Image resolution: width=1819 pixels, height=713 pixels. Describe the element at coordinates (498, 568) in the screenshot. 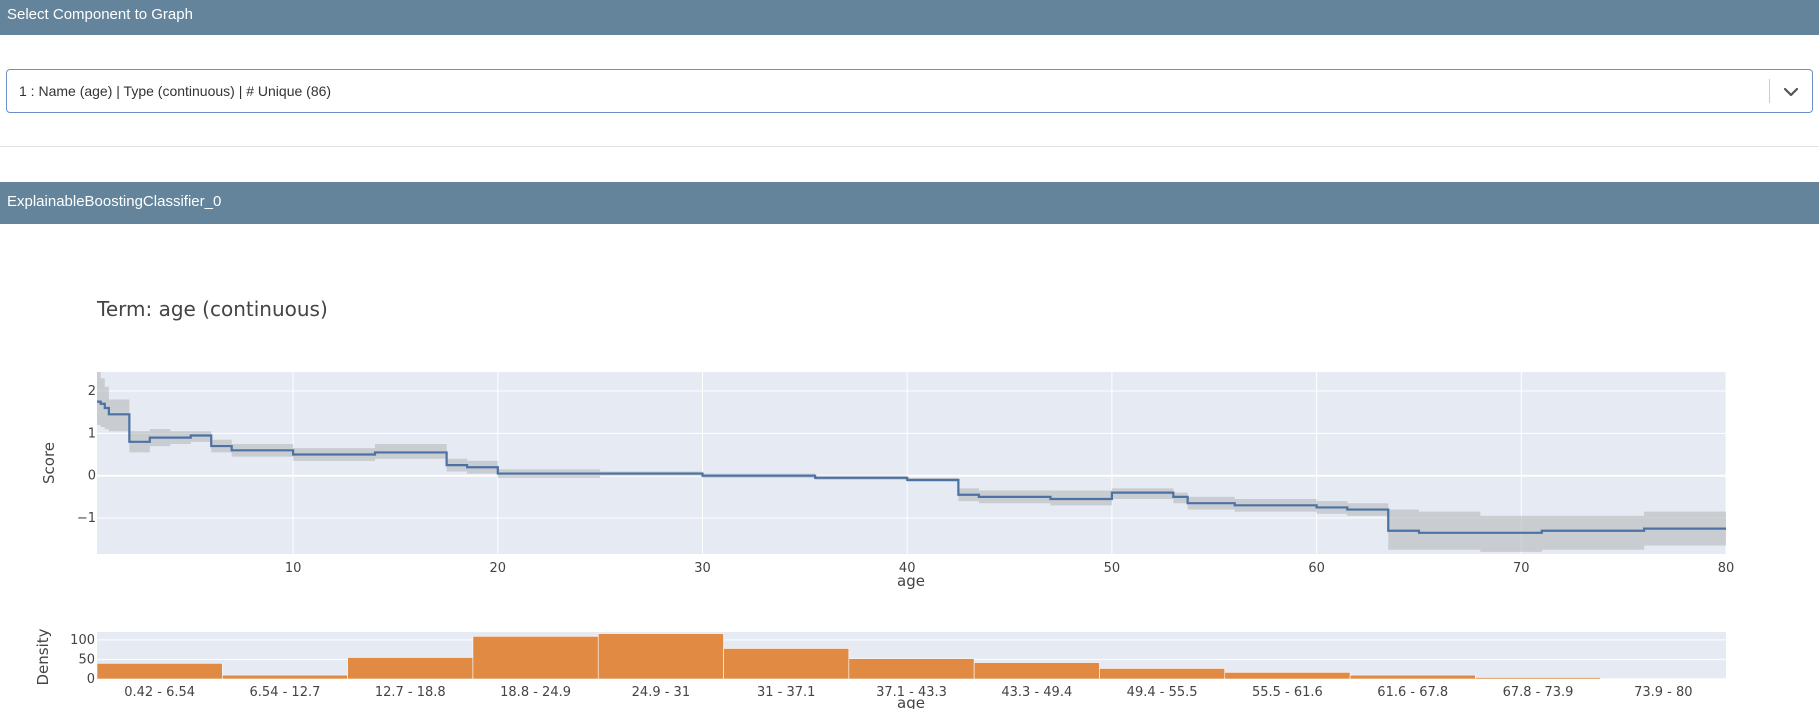

I see `score-x-tick-label: 20` at that location.